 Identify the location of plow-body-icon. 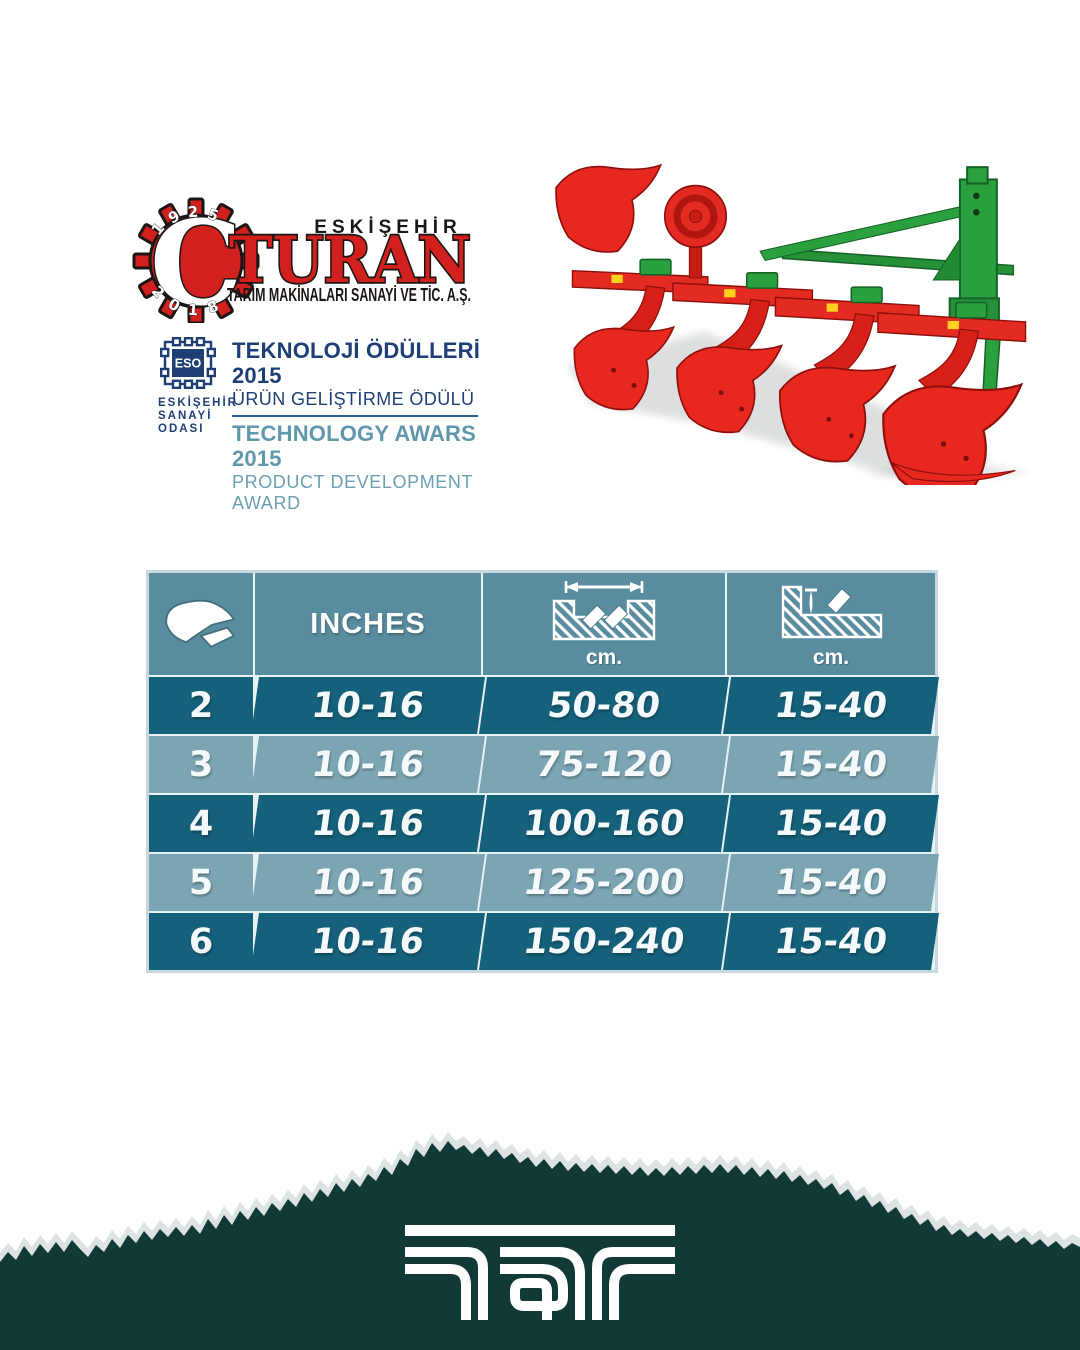
(200, 623).